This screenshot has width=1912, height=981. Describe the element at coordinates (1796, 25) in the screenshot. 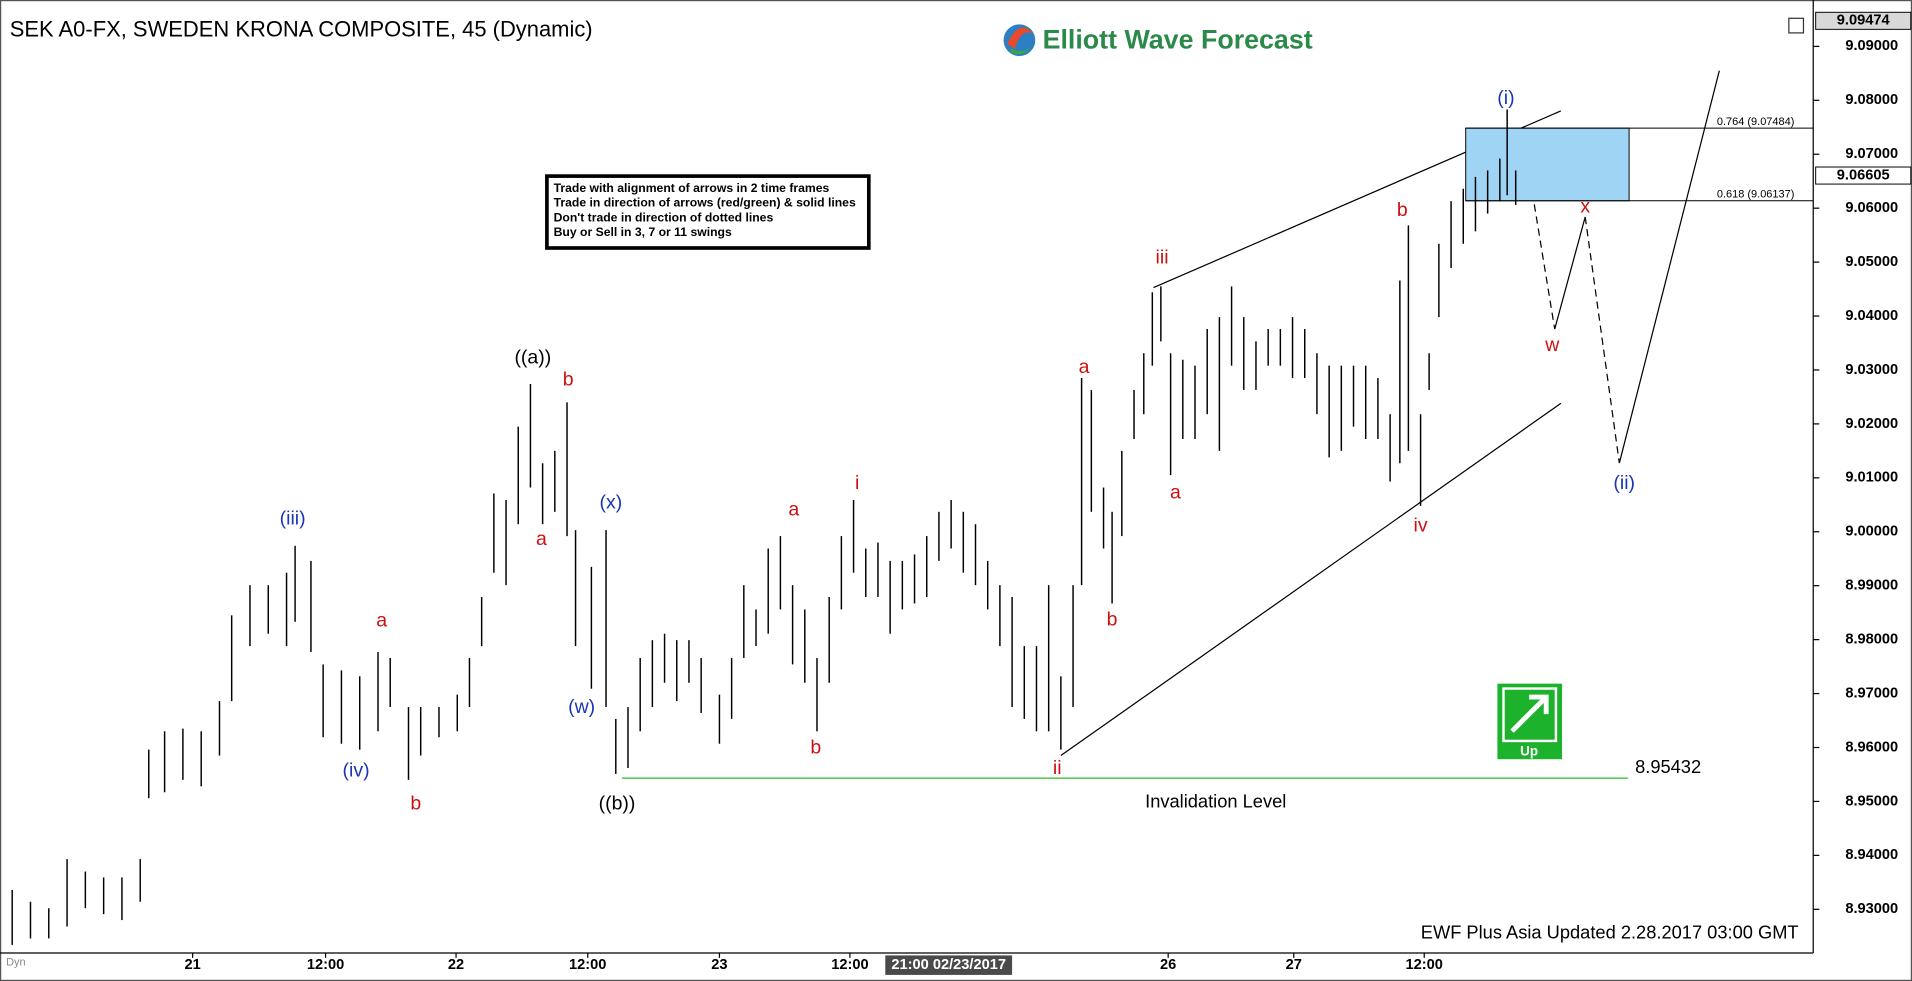

I see `window-icon` at that location.